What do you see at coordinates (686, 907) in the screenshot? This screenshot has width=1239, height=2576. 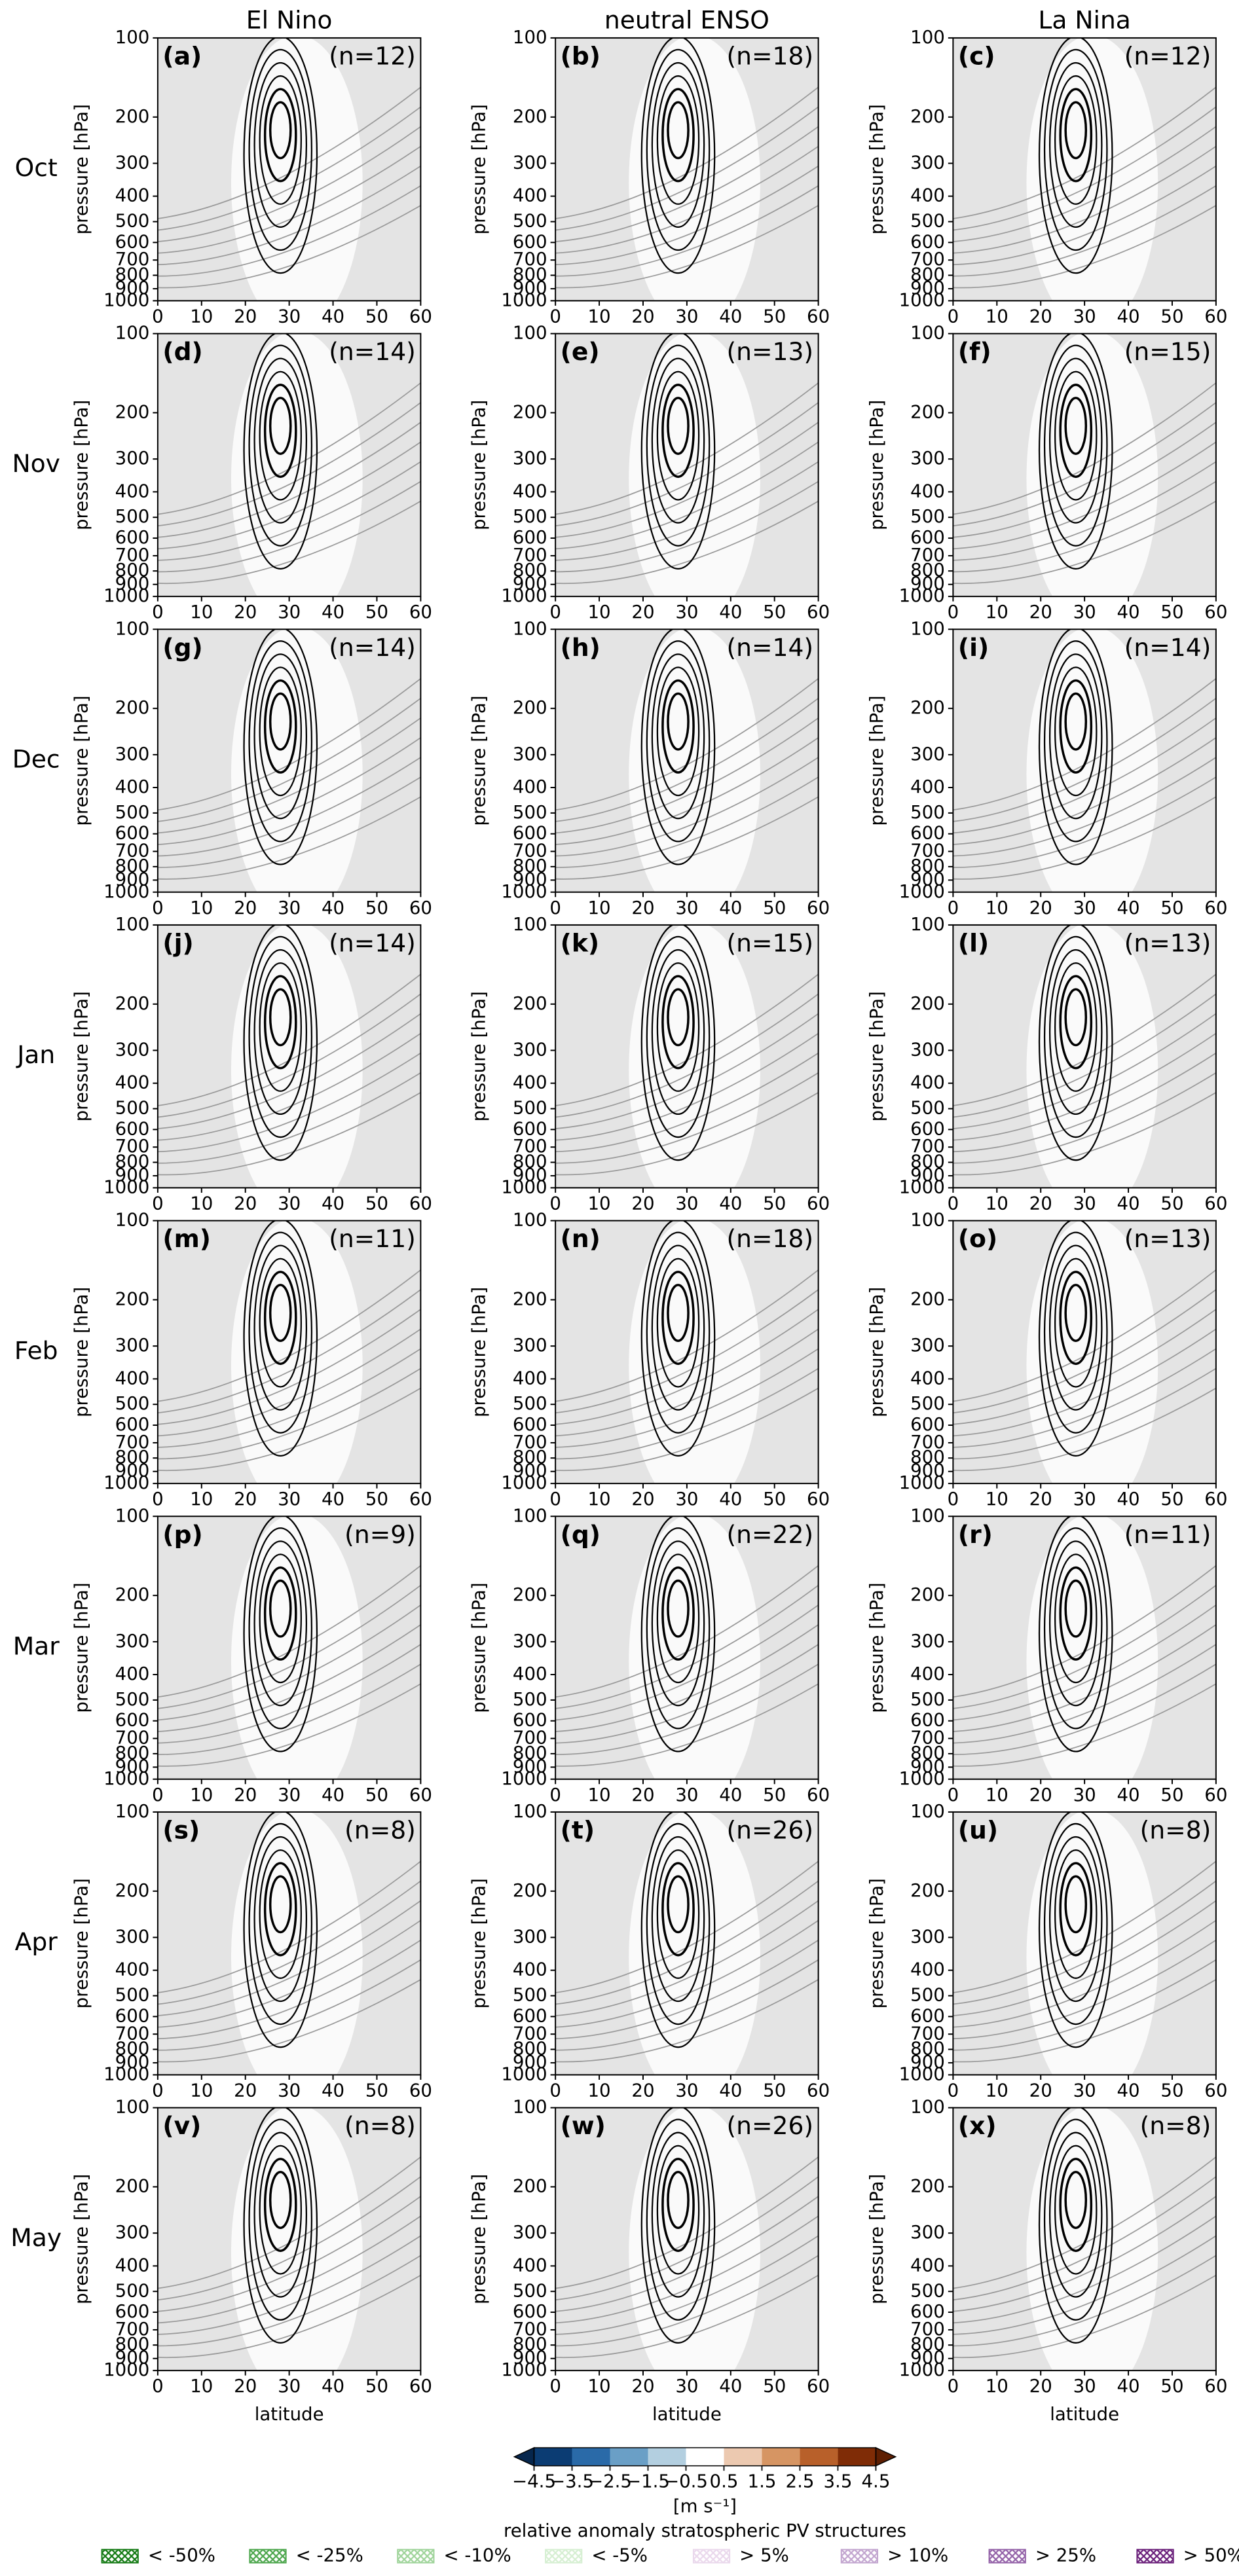 I see `x-tick-label: 30` at bounding box center [686, 907].